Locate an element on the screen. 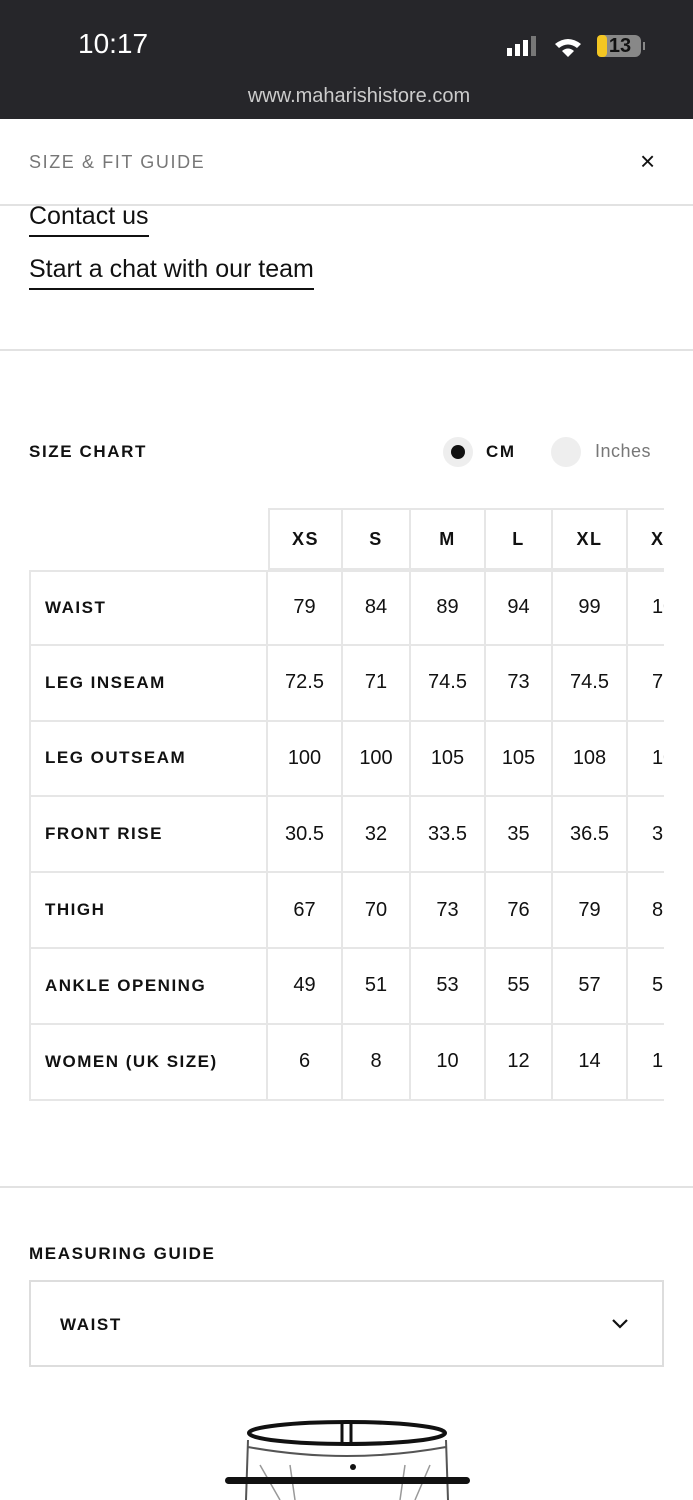 The image size is (693, 1500). row-label: ANKLE OPENING is located at coordinates (148, 987).